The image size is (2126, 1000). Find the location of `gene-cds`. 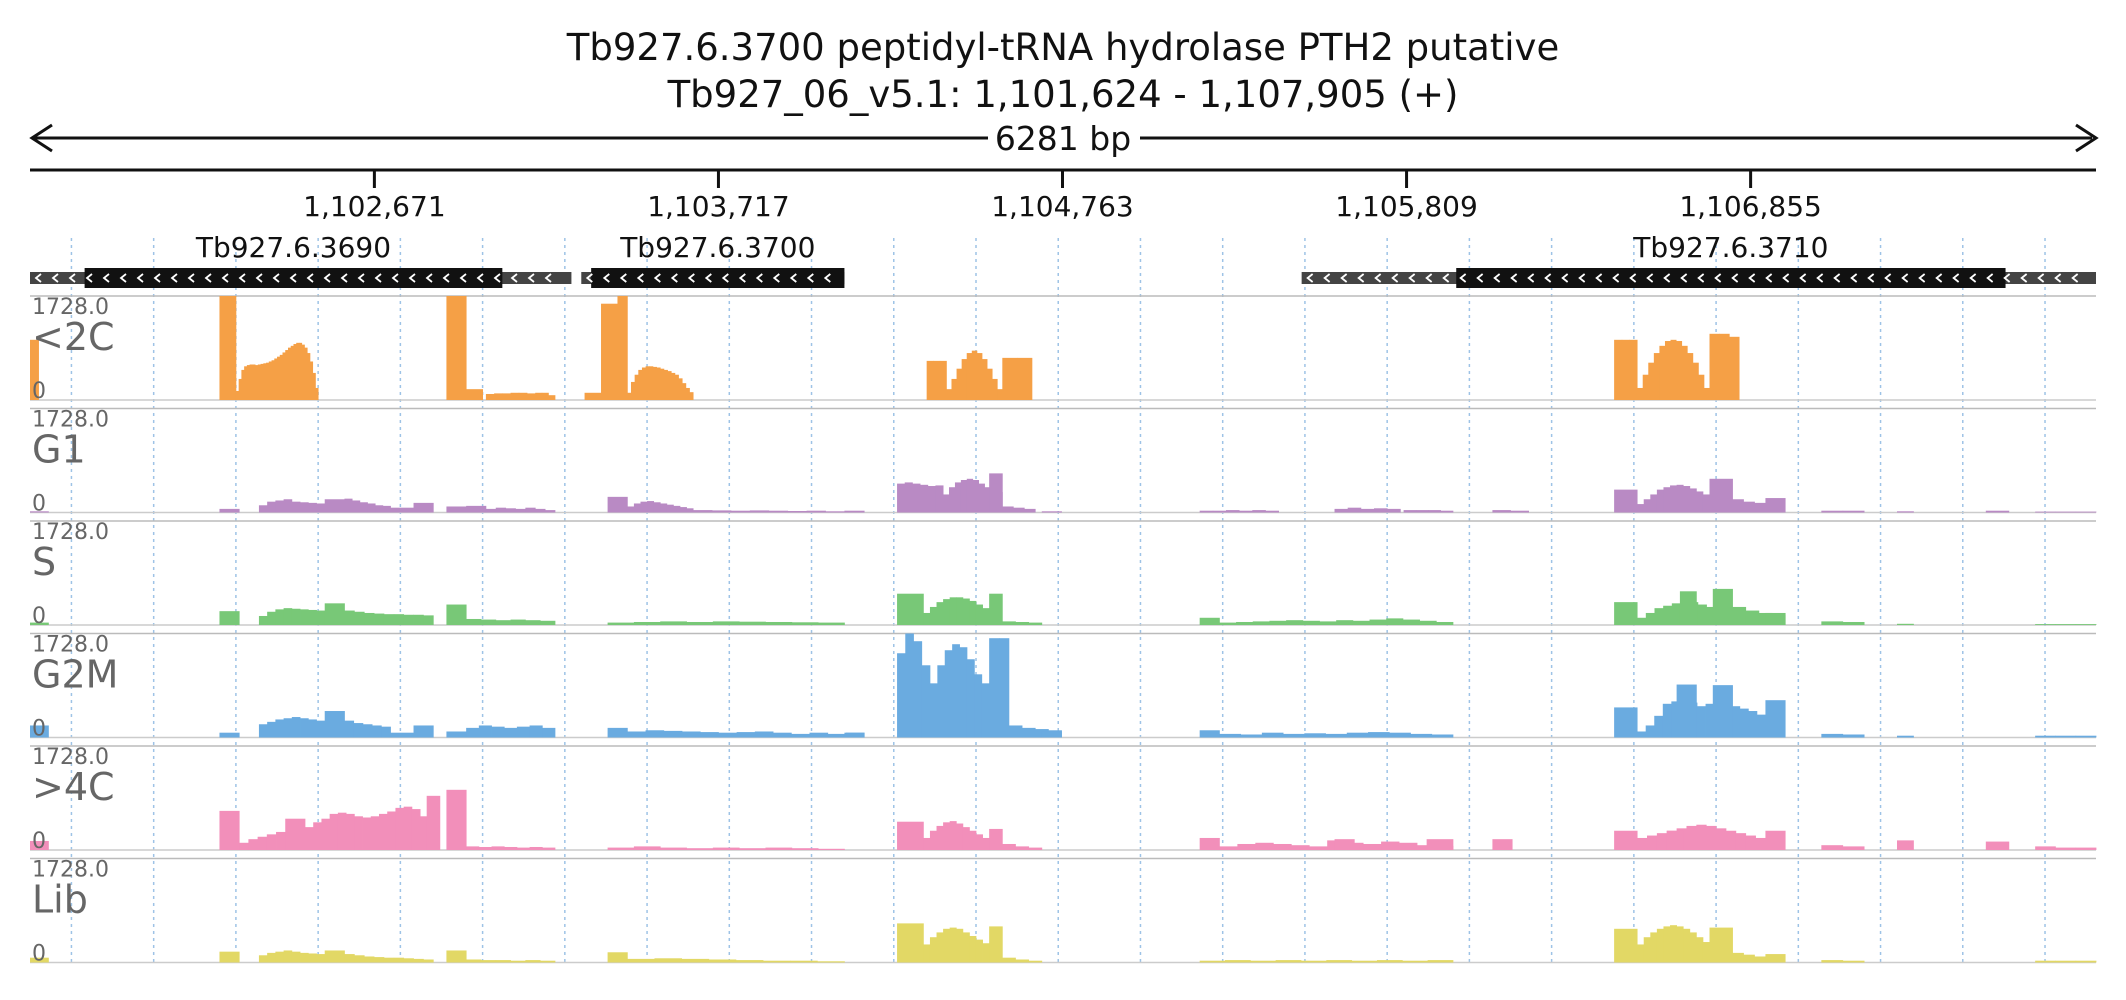

gene-cds is located at coordinates (718, 278).